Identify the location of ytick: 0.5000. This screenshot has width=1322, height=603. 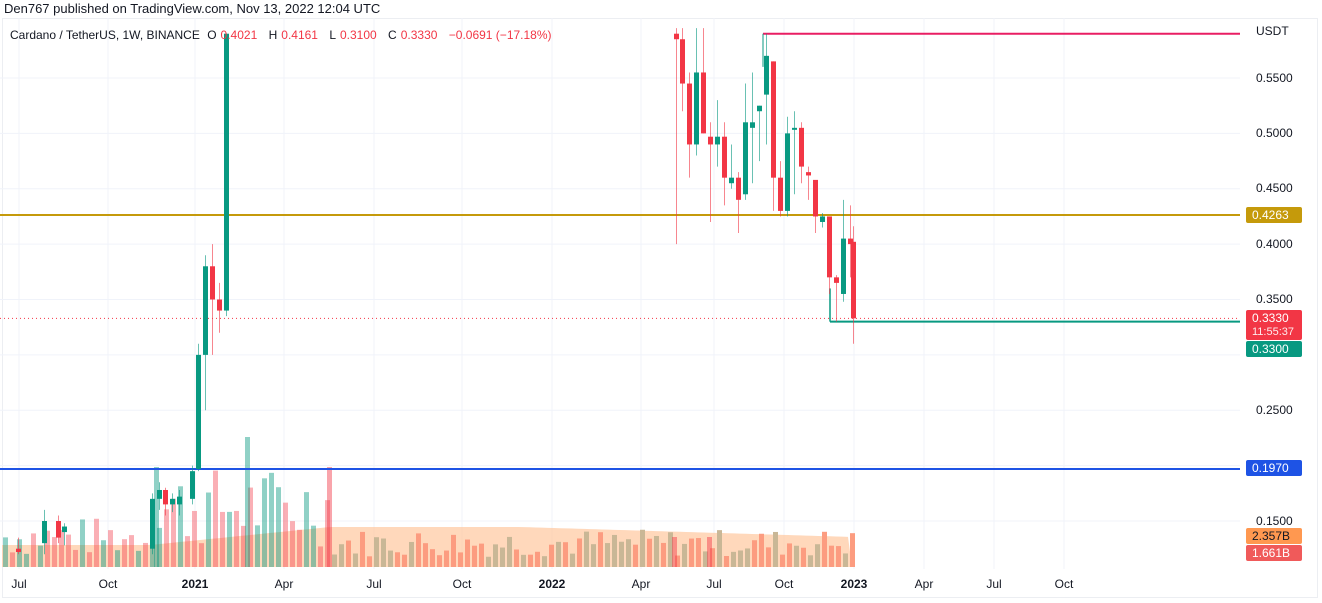
(1274, 133).